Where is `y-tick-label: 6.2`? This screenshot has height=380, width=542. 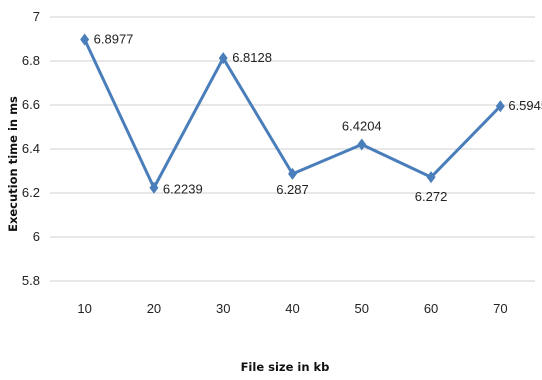 y-tick-label: 6.2 is located at coordinates (31, 192).